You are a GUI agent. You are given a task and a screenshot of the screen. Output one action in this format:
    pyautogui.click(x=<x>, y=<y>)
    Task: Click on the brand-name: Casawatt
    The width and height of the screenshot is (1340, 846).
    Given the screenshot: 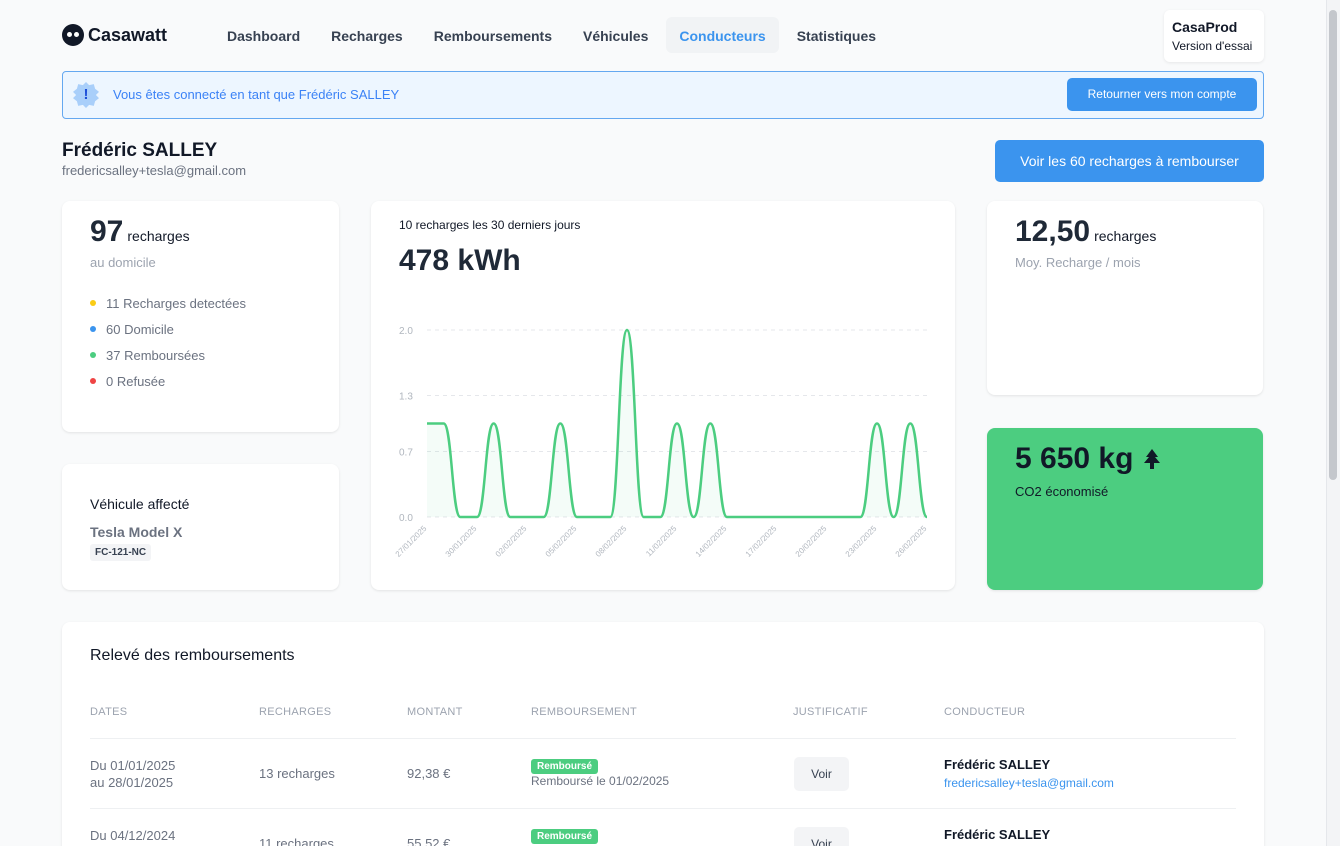 What is the action you would take?
    pyautogui.click(x=128, y=34)
    